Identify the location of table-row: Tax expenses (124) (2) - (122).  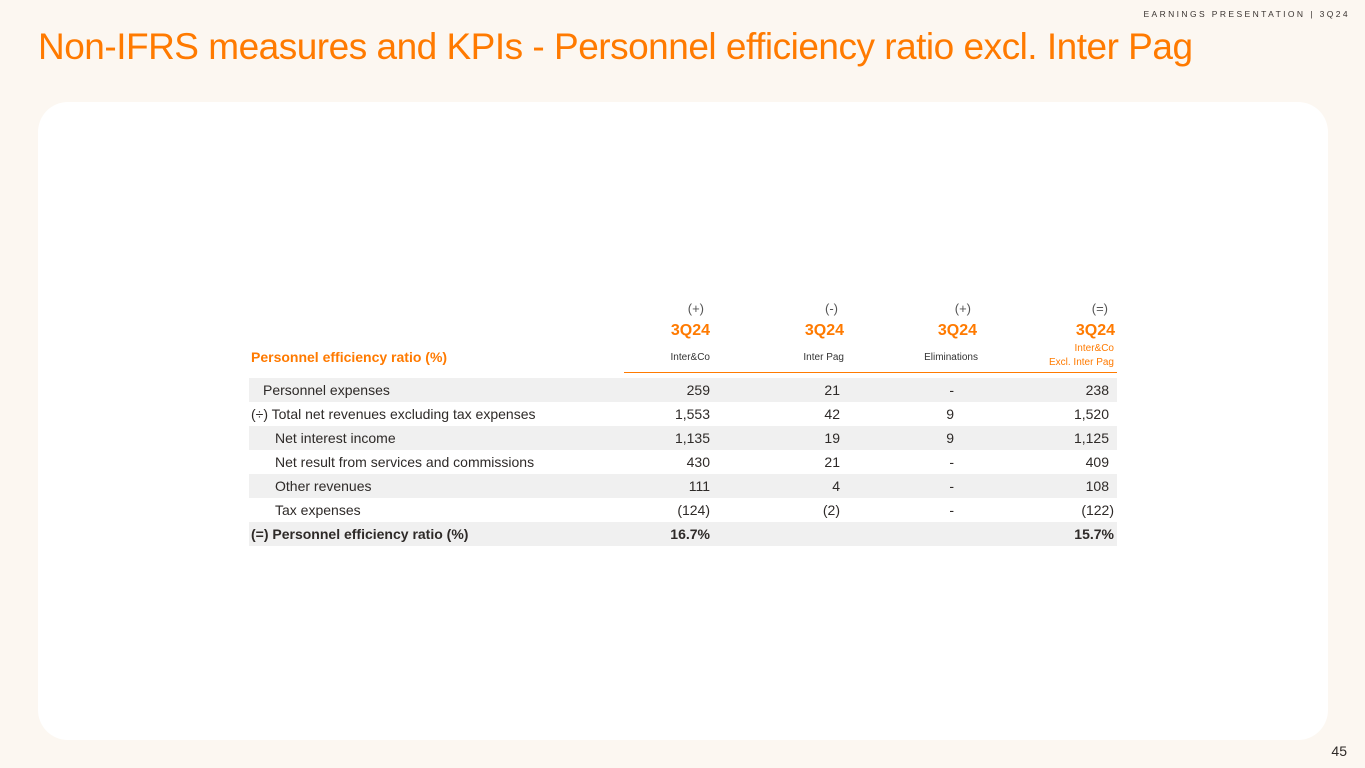
(683, 510).